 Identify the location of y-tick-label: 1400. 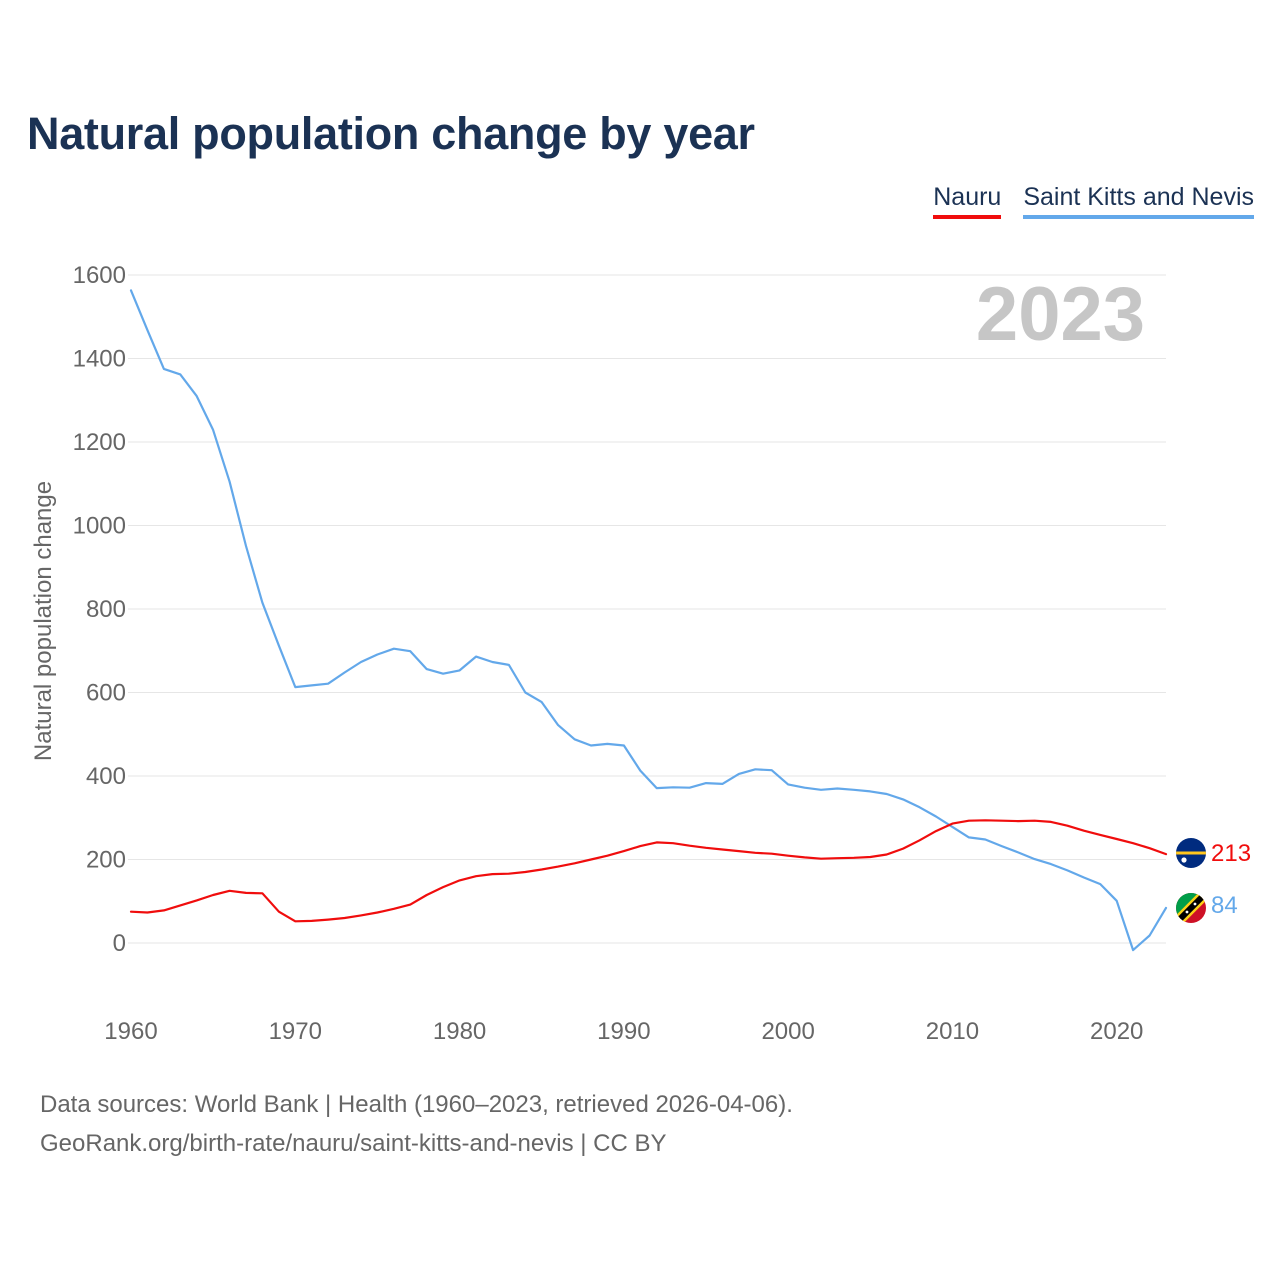
(99, 359).